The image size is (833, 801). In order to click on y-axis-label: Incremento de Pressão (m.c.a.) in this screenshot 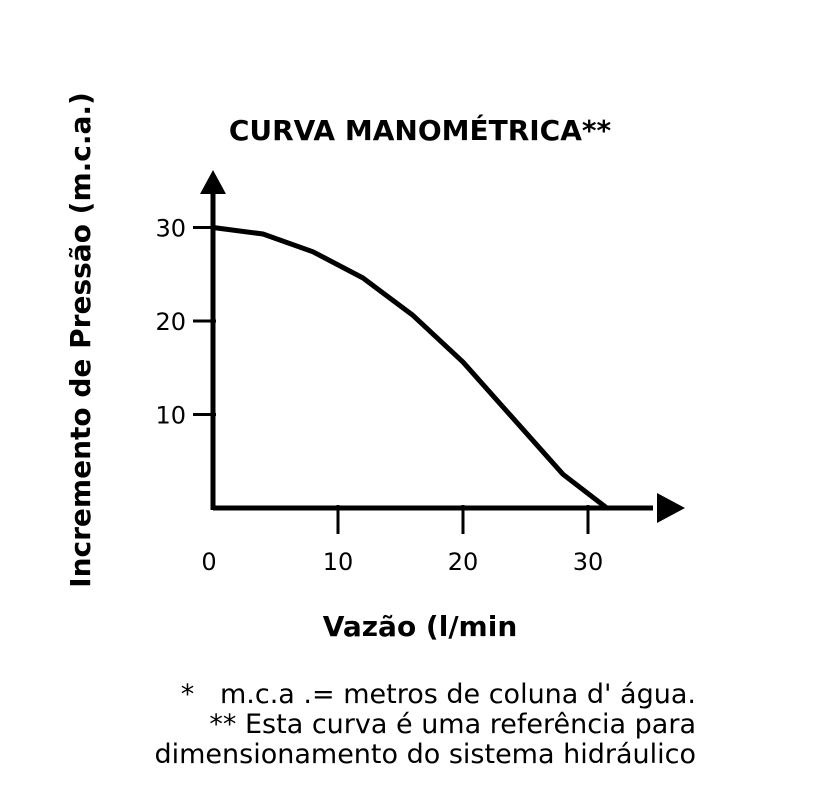, I will do `click(80, 340)`.